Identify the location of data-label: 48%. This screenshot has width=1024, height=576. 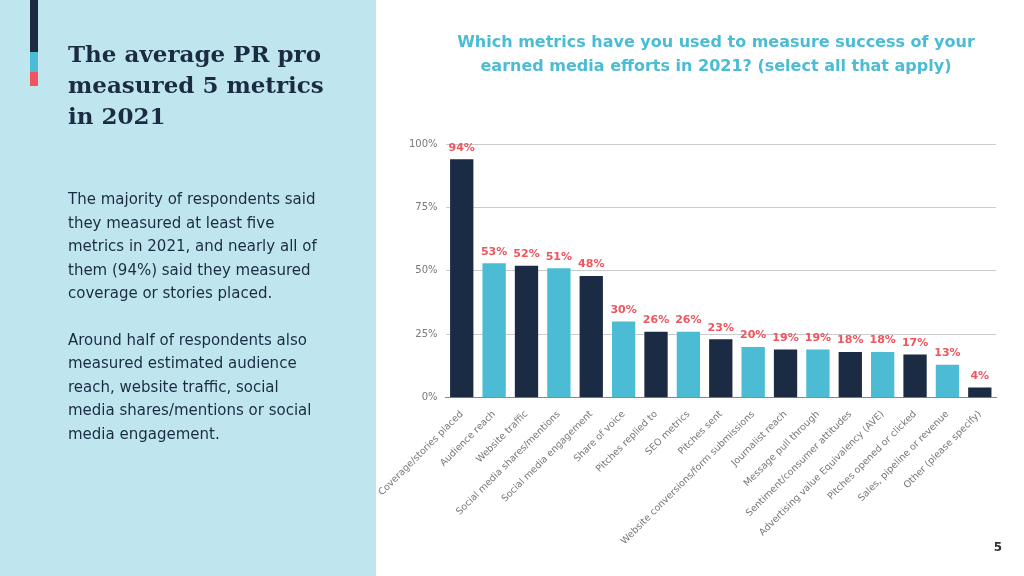
(591, 264).